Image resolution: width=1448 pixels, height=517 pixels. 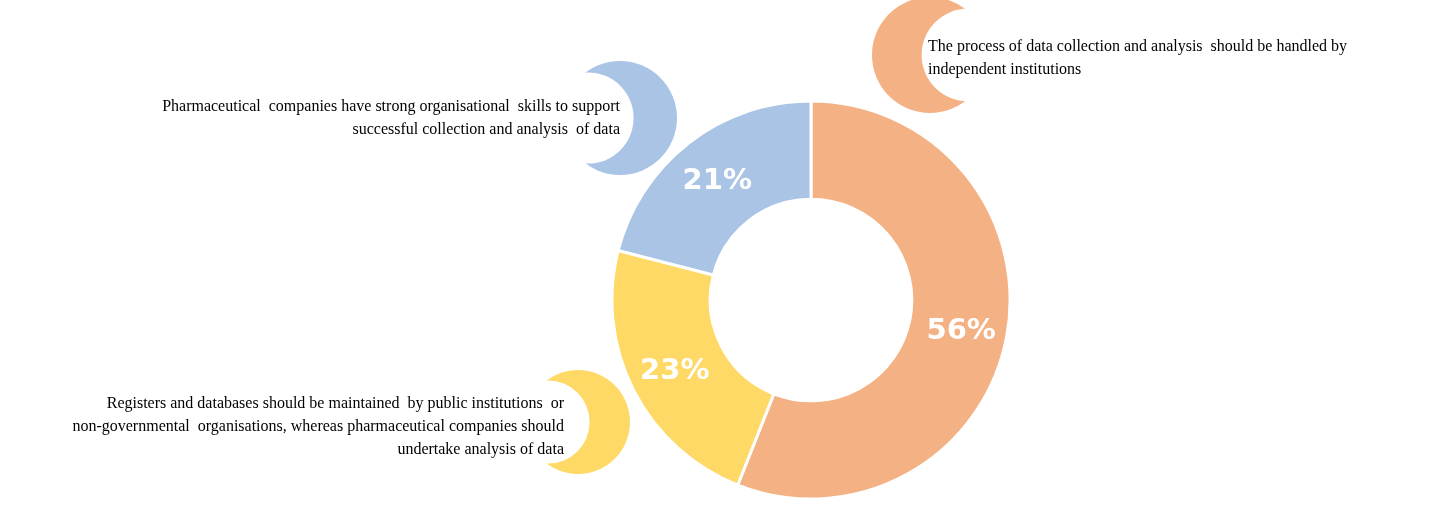 I want to click on category-label: Registers and databases should be maintained by public institutions or non-governmental organisations, whereas pharmaceutical companies should undertake analysis of data, so click(x=318, y=425).